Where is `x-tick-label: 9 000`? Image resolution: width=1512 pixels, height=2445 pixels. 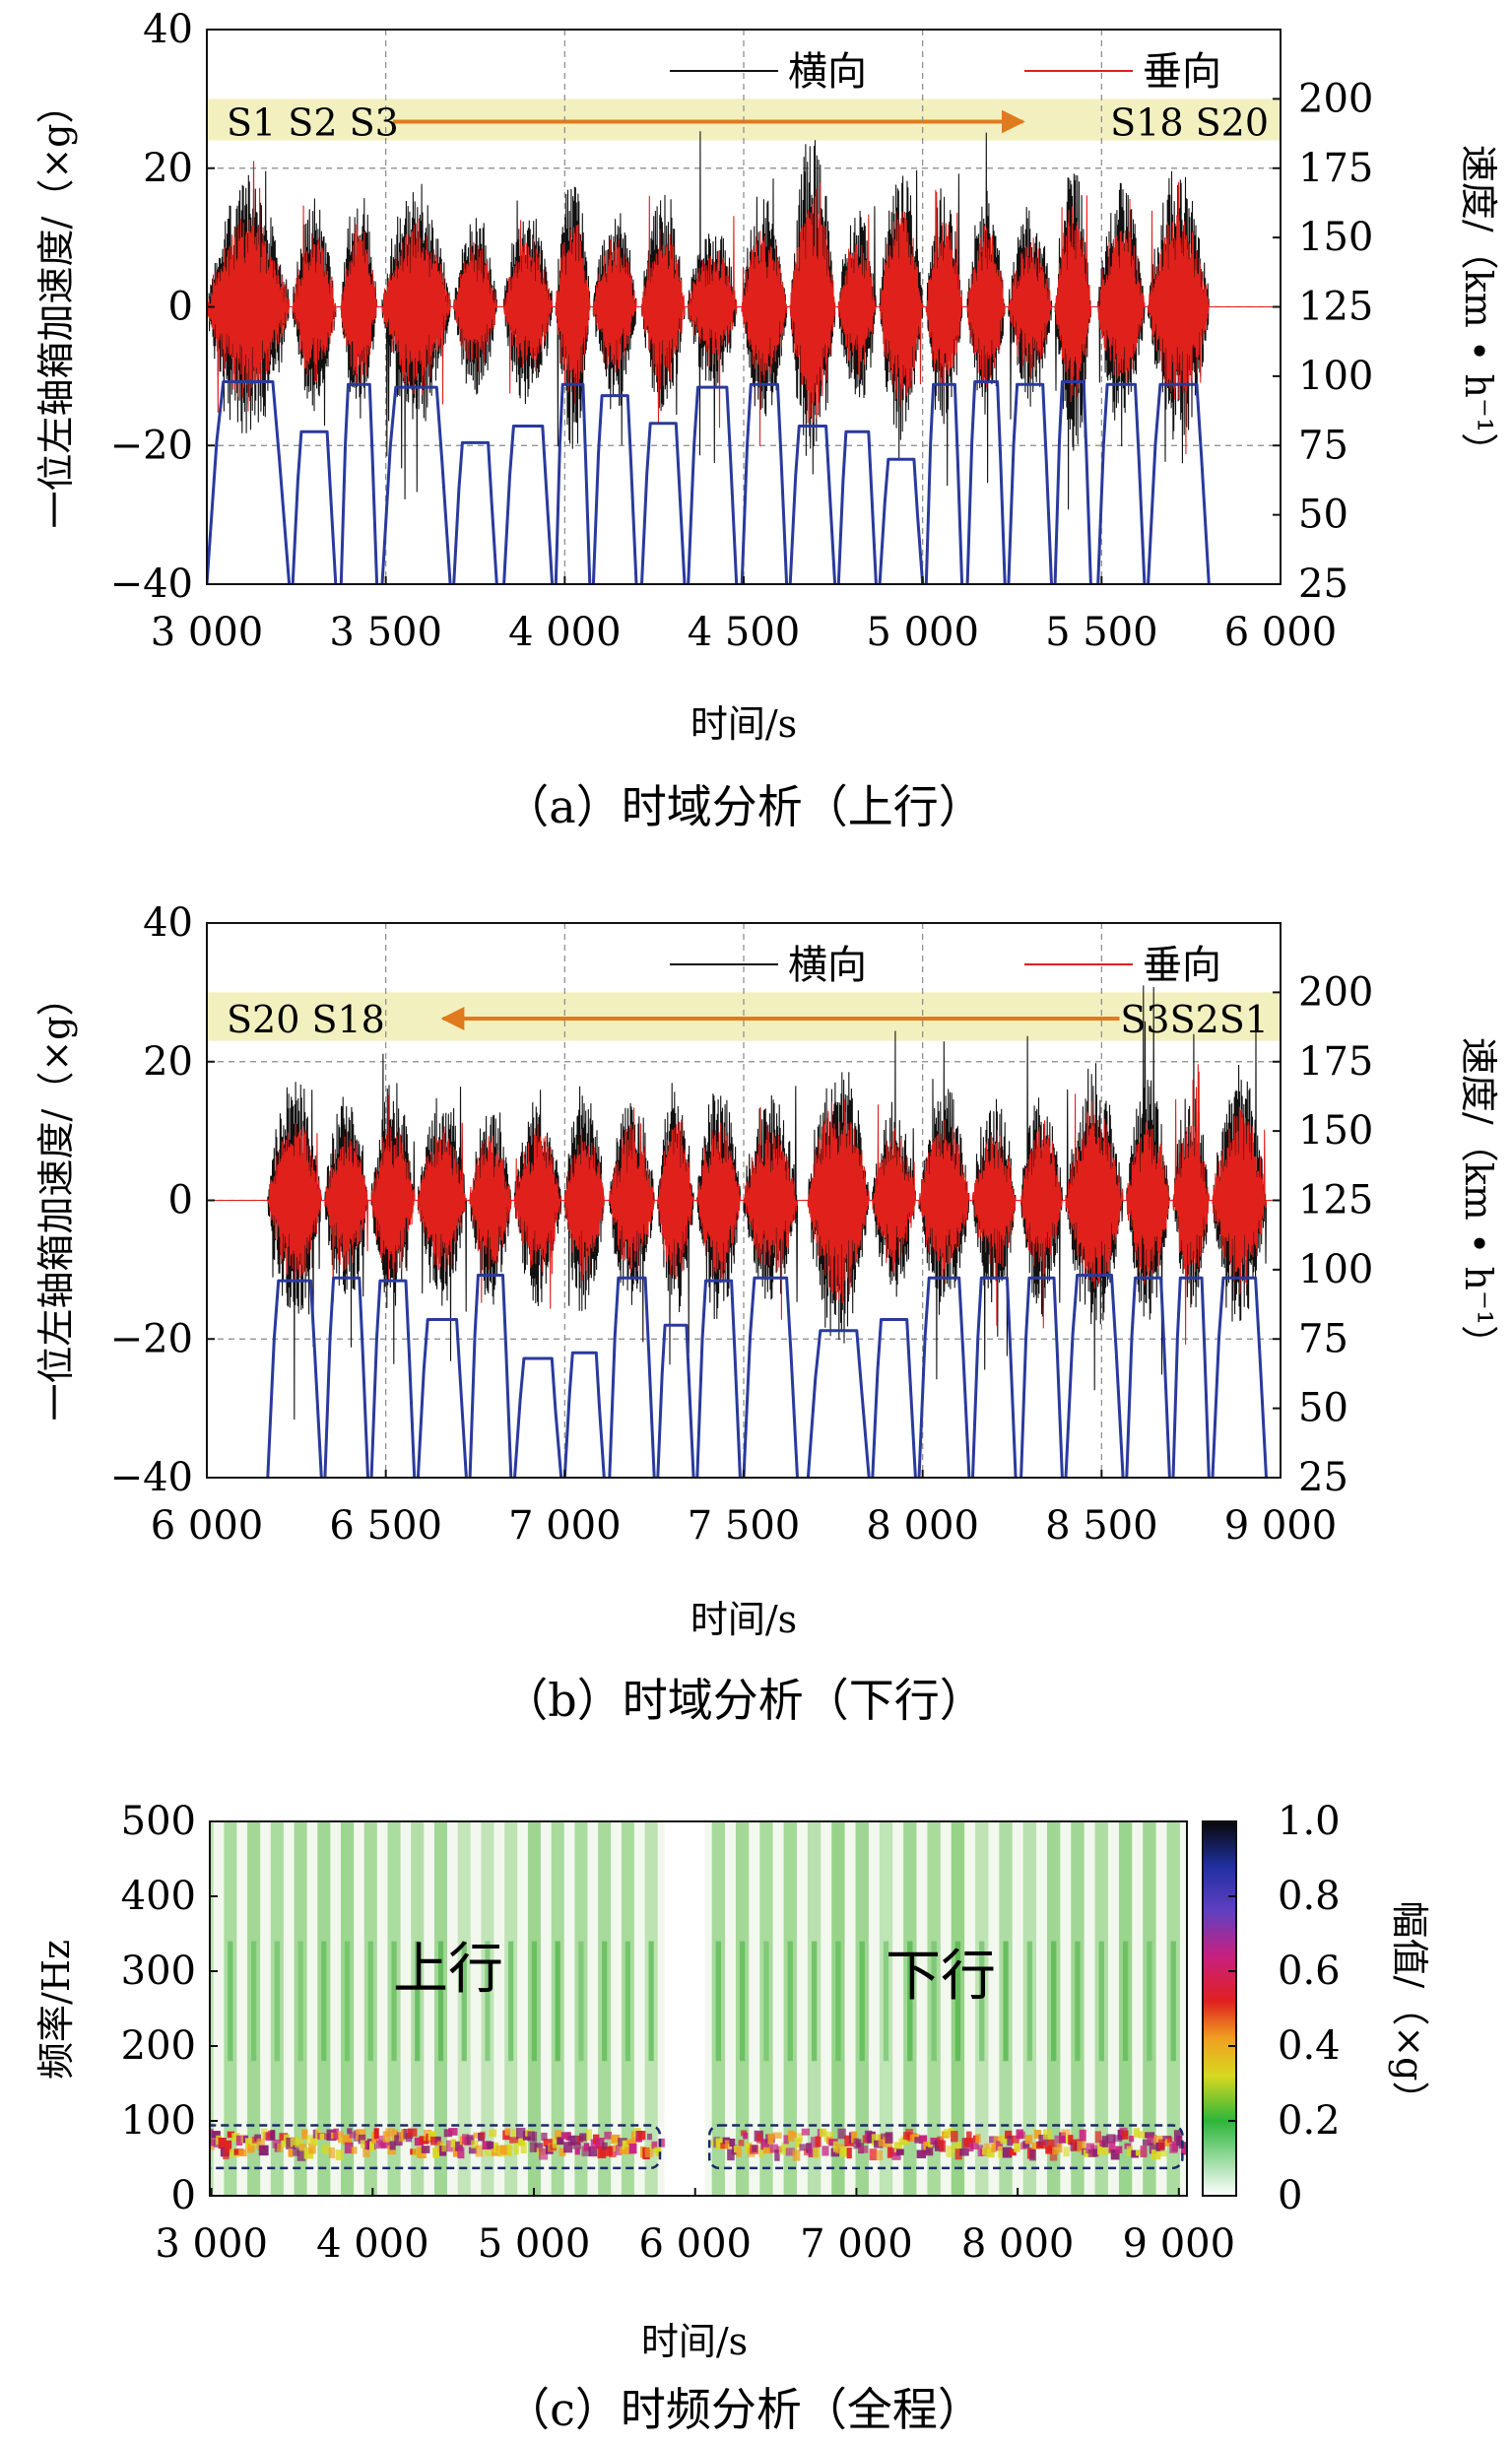 x-tick-label: 9 000 is located at coordinates (1281, 1526).